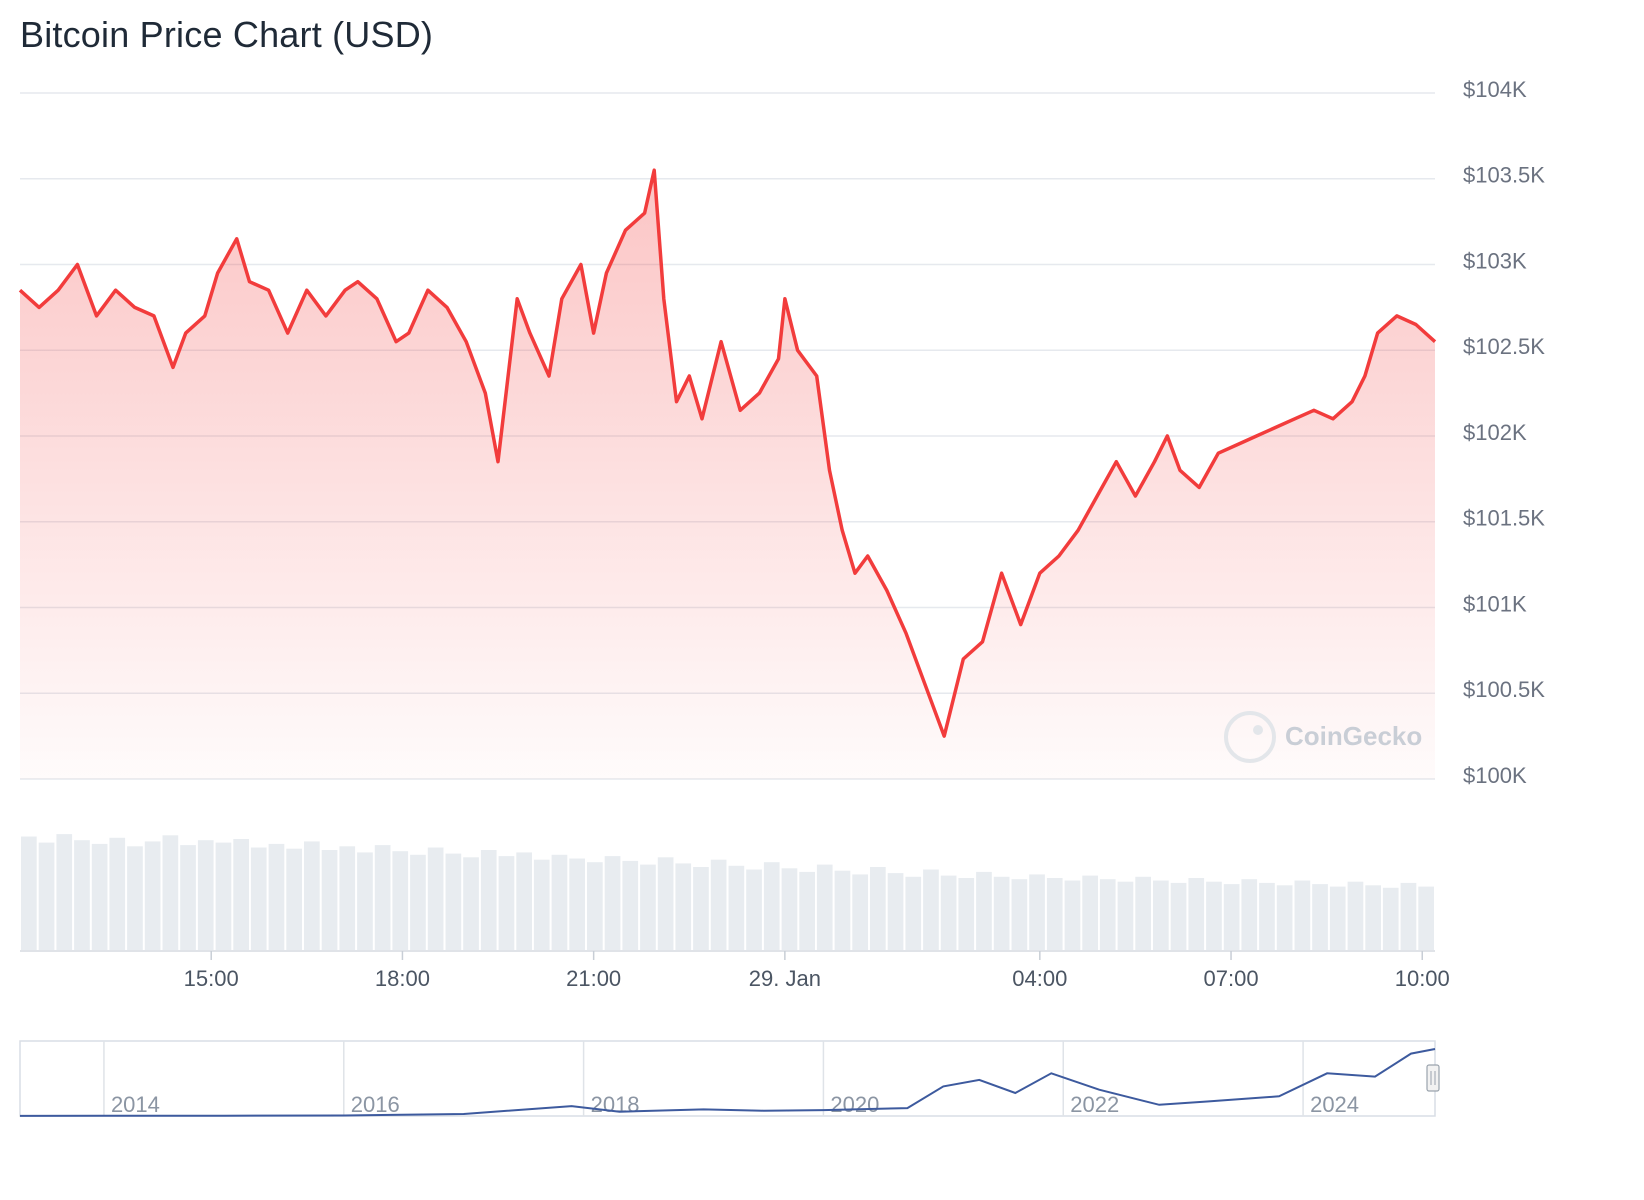  Describe the element at coordinates (854, 1104) in the screenshot. I see `navigator-year-label: 2020` at that location.